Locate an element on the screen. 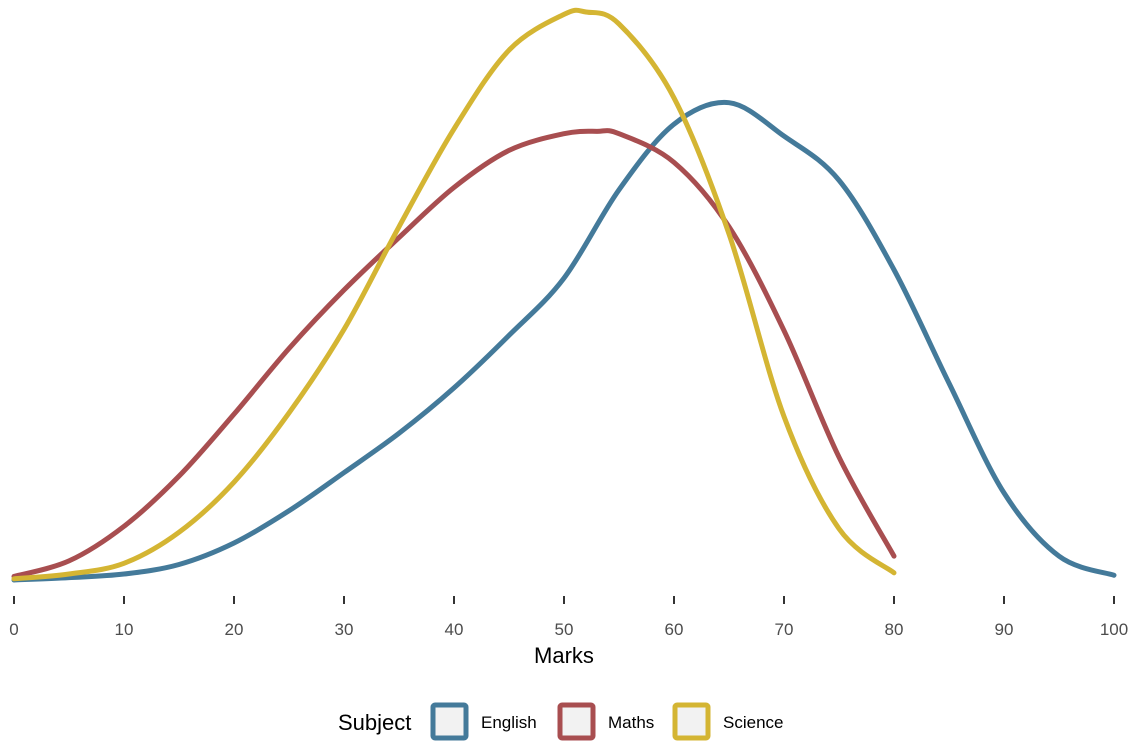 The image size is (1140, 742). legend-items: English Maths Science is located at coordinates (606, 721).